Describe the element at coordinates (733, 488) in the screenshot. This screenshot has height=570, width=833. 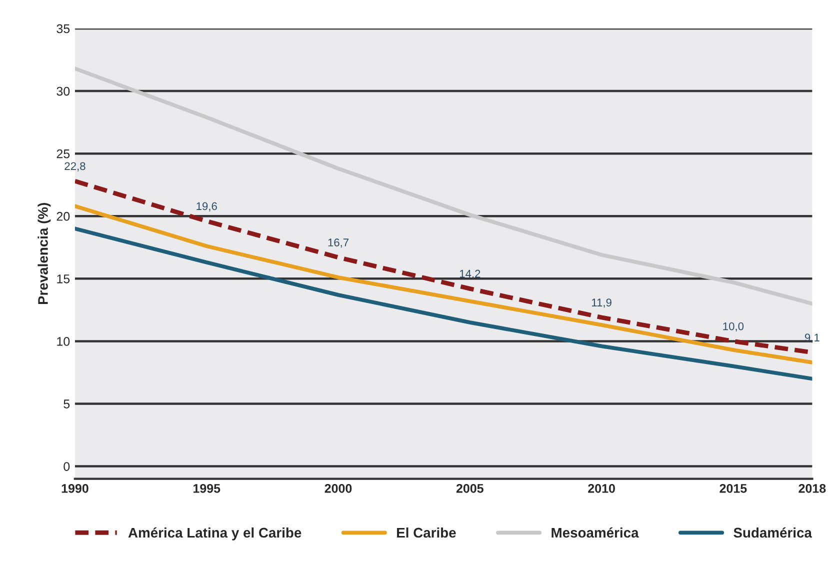
I see `x-tick-label: 2015` at that location.